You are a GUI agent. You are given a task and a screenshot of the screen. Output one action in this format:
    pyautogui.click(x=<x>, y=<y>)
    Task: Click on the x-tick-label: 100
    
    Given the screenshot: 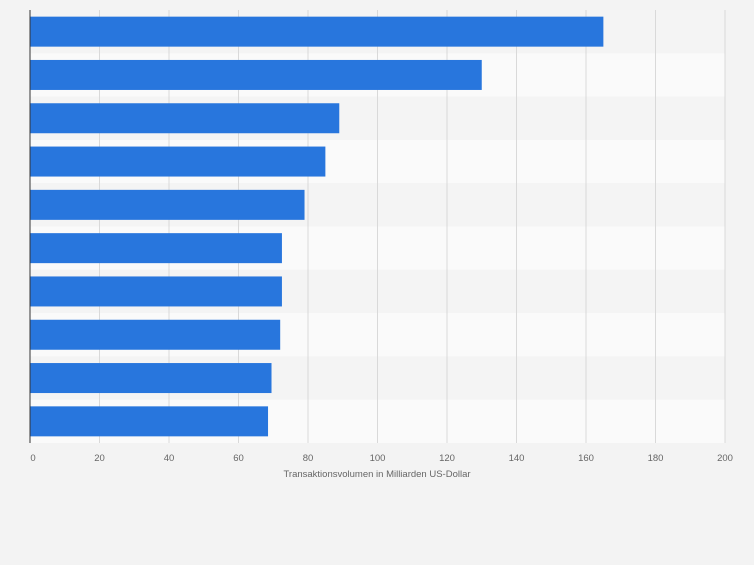 What is the action you would take?
    pyautogui.click(x=378, y=458)
    